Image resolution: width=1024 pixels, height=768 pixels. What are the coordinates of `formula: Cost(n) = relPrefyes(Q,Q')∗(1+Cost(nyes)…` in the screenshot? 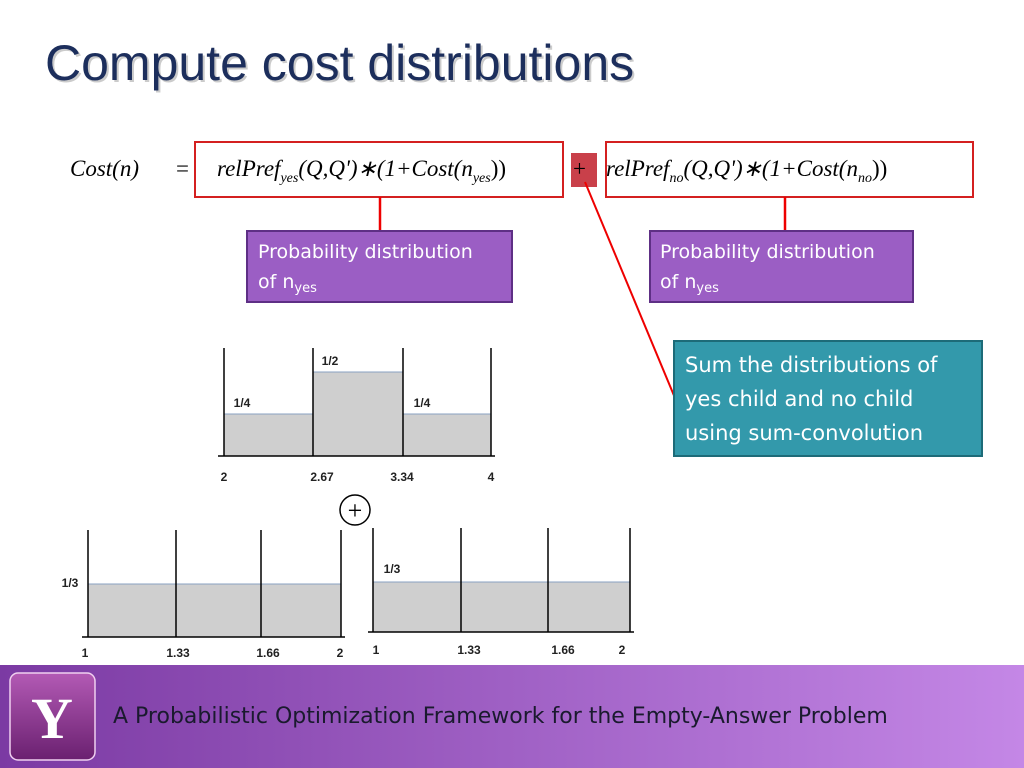 It's located at (478, 171).